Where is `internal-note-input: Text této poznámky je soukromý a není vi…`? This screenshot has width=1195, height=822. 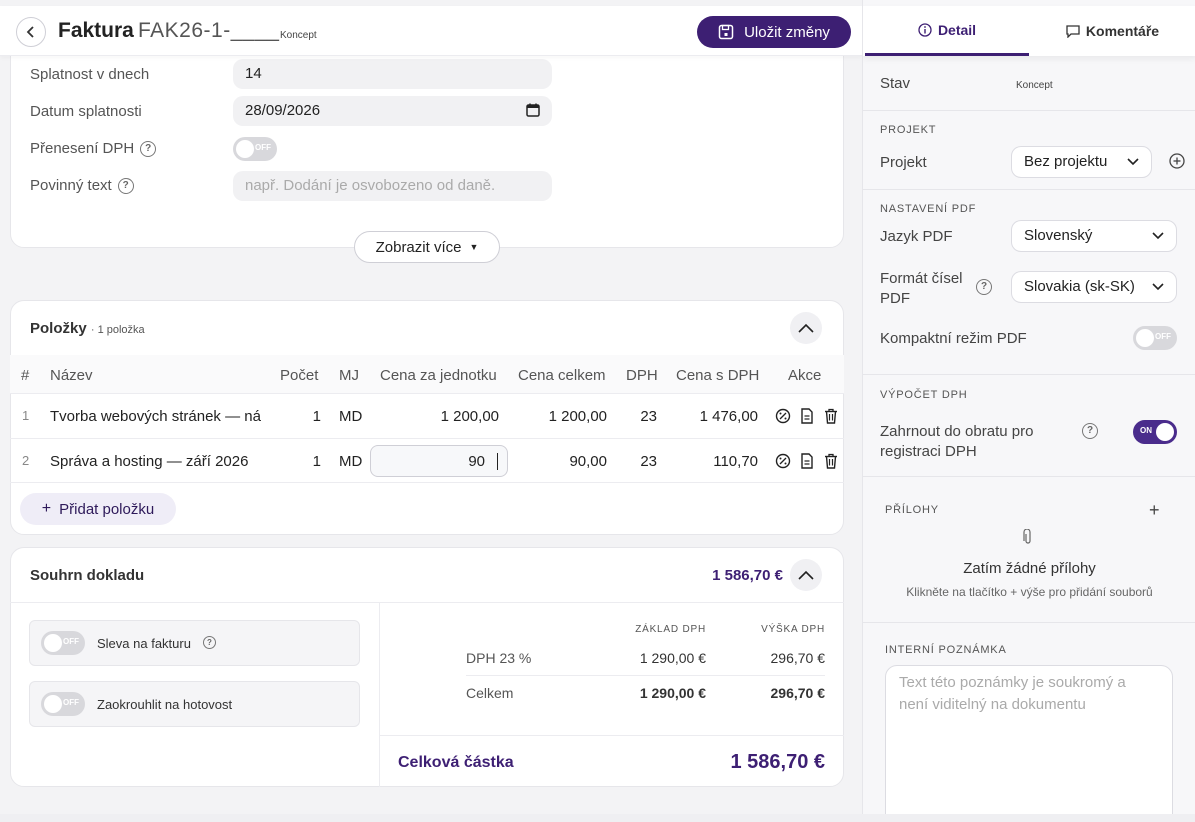
internal-note-input: Text této poznámky je soukromý a není vi… is located at coordinates (1029, 743).